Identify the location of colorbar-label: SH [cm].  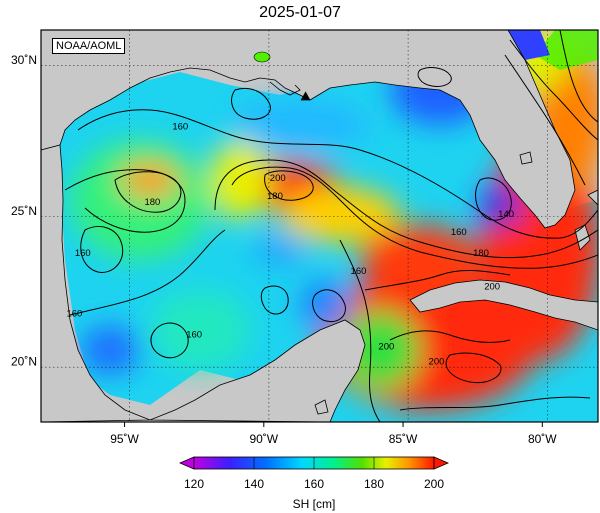
(314, 504).